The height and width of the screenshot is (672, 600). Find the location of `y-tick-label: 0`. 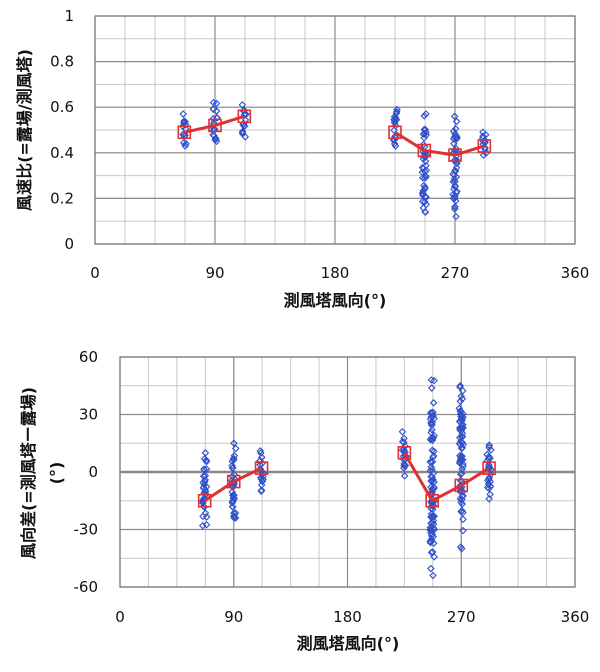

y-tick-label: 0 is located at coordinates (93, 472).